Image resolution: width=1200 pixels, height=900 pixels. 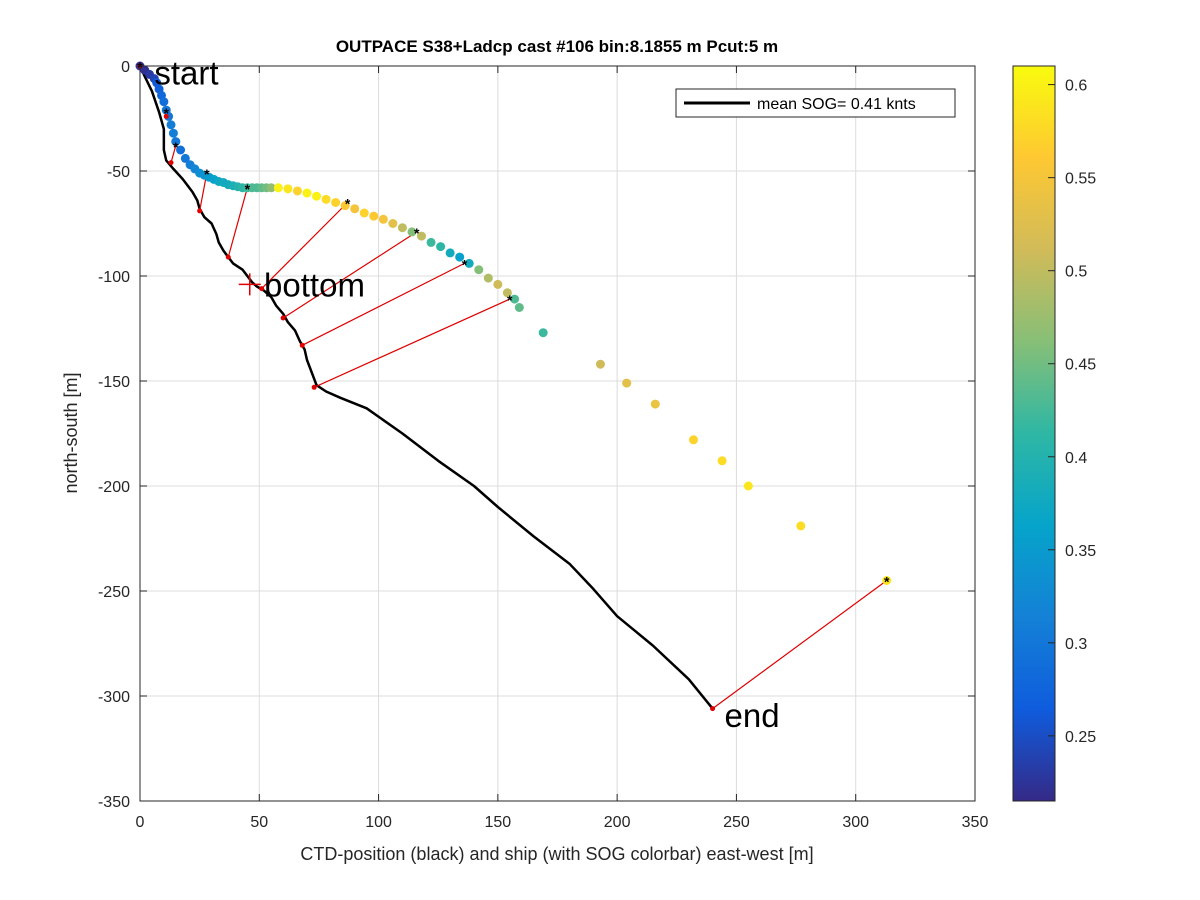 I want to click on x-tick-label: 250, so click(x=736, y=822).